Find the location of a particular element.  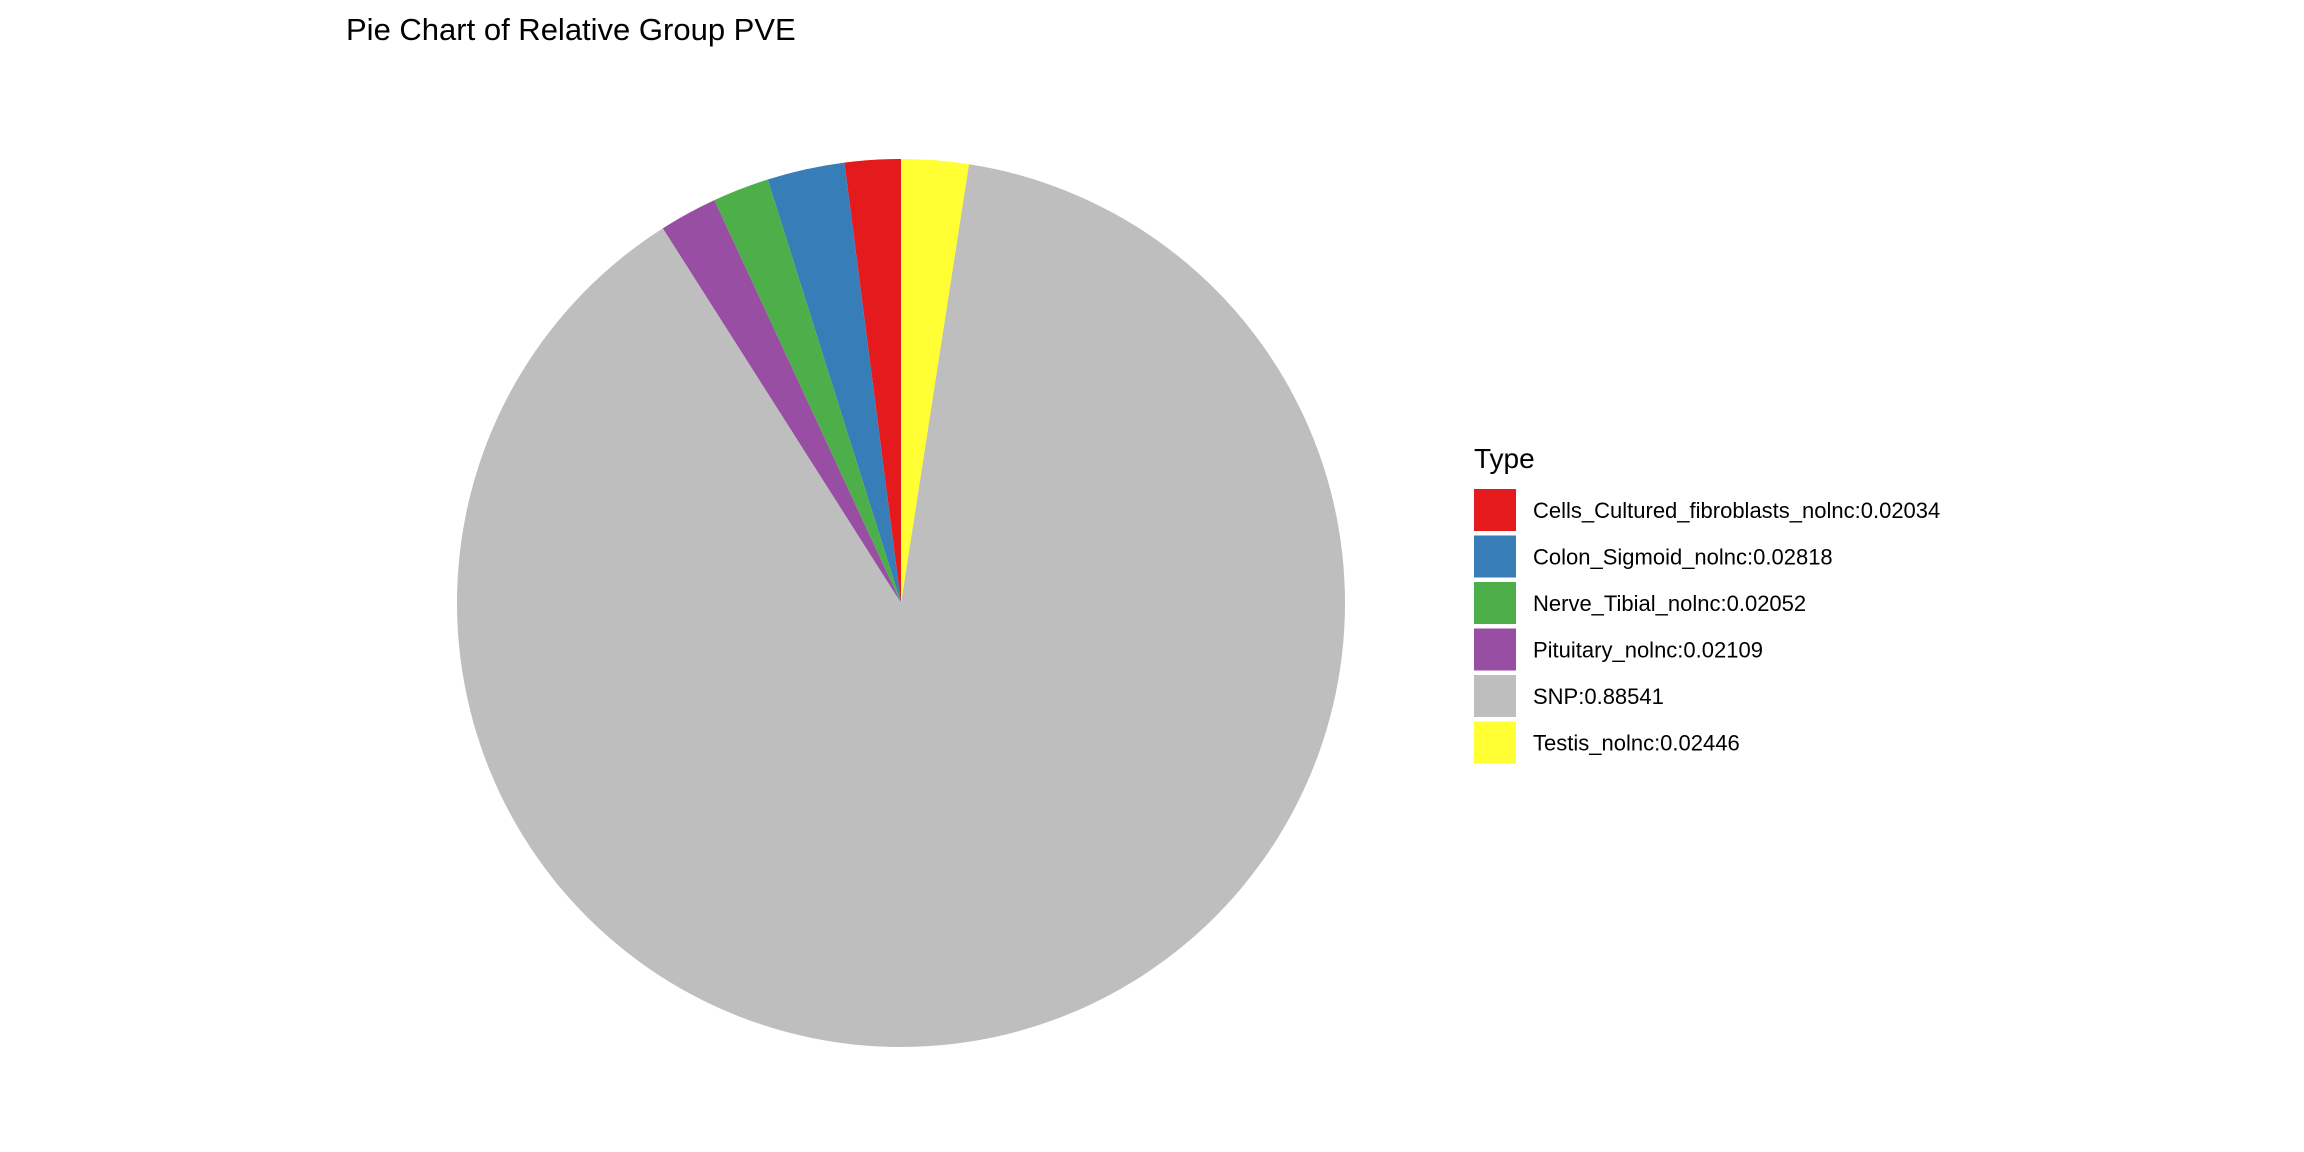

legend-label-nerve-tibial-nolnc: Nerve_Tibial_nolnc:0.02052 is located at coordinates (1669, 603).